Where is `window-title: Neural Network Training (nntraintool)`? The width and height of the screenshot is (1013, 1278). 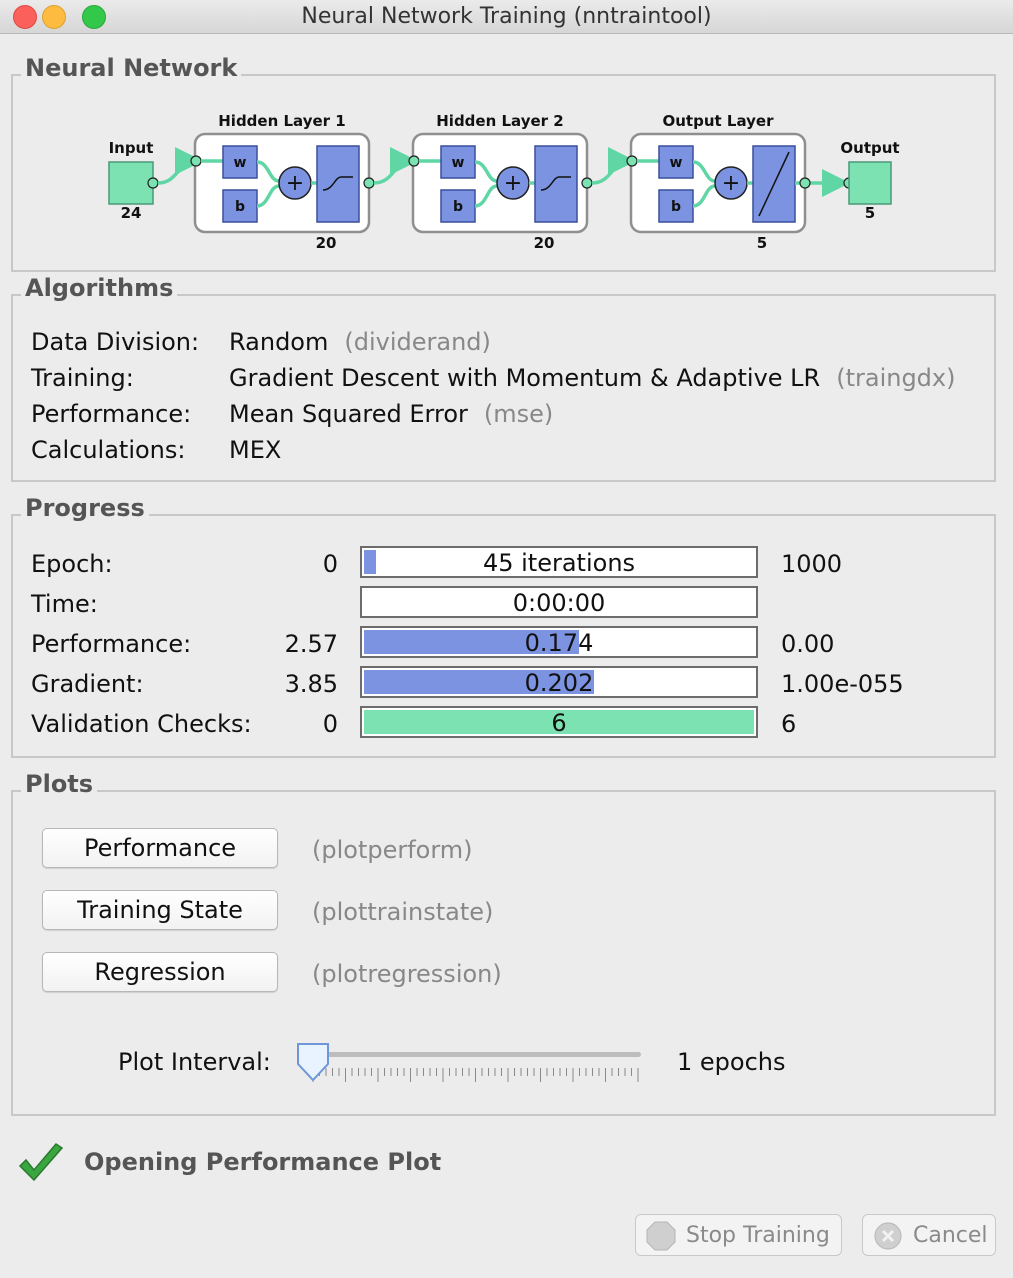
window-title: Neural Network Training (nntraintool) is located at coordinates (506, 16).